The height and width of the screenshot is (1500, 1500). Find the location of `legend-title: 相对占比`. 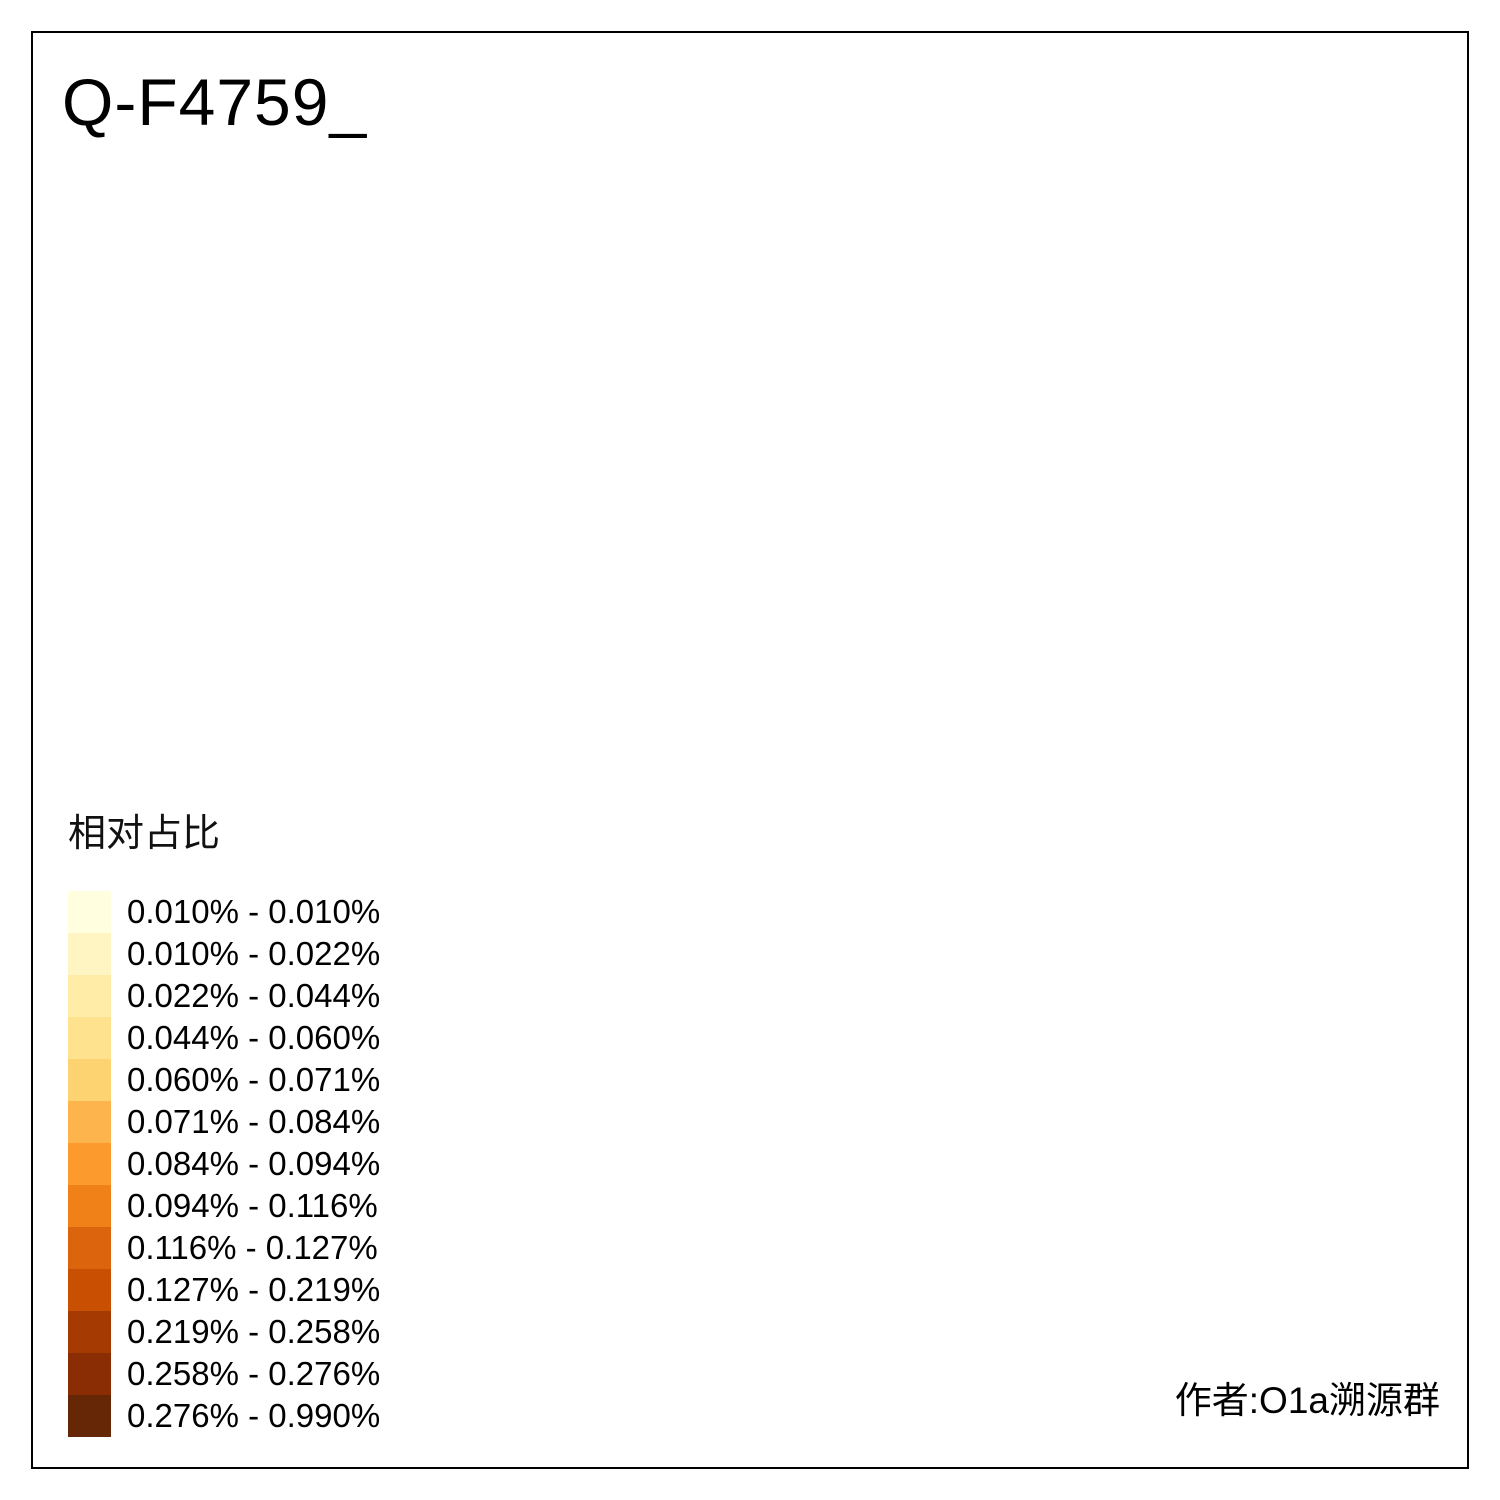

legend-title: 相对占比 is located at coordinates (144, 834).